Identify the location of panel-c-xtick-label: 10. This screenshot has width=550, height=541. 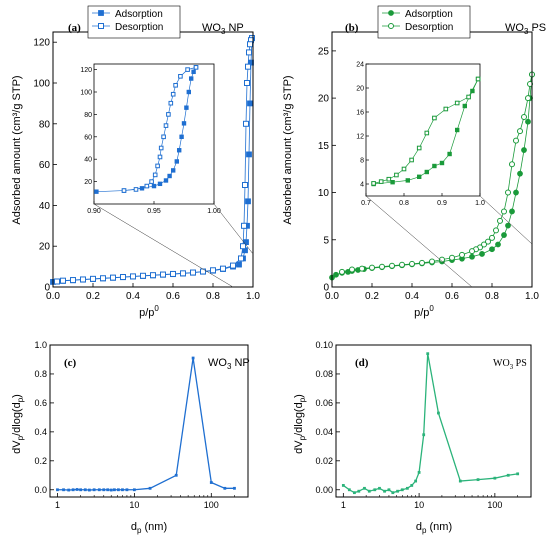
(134, 505).